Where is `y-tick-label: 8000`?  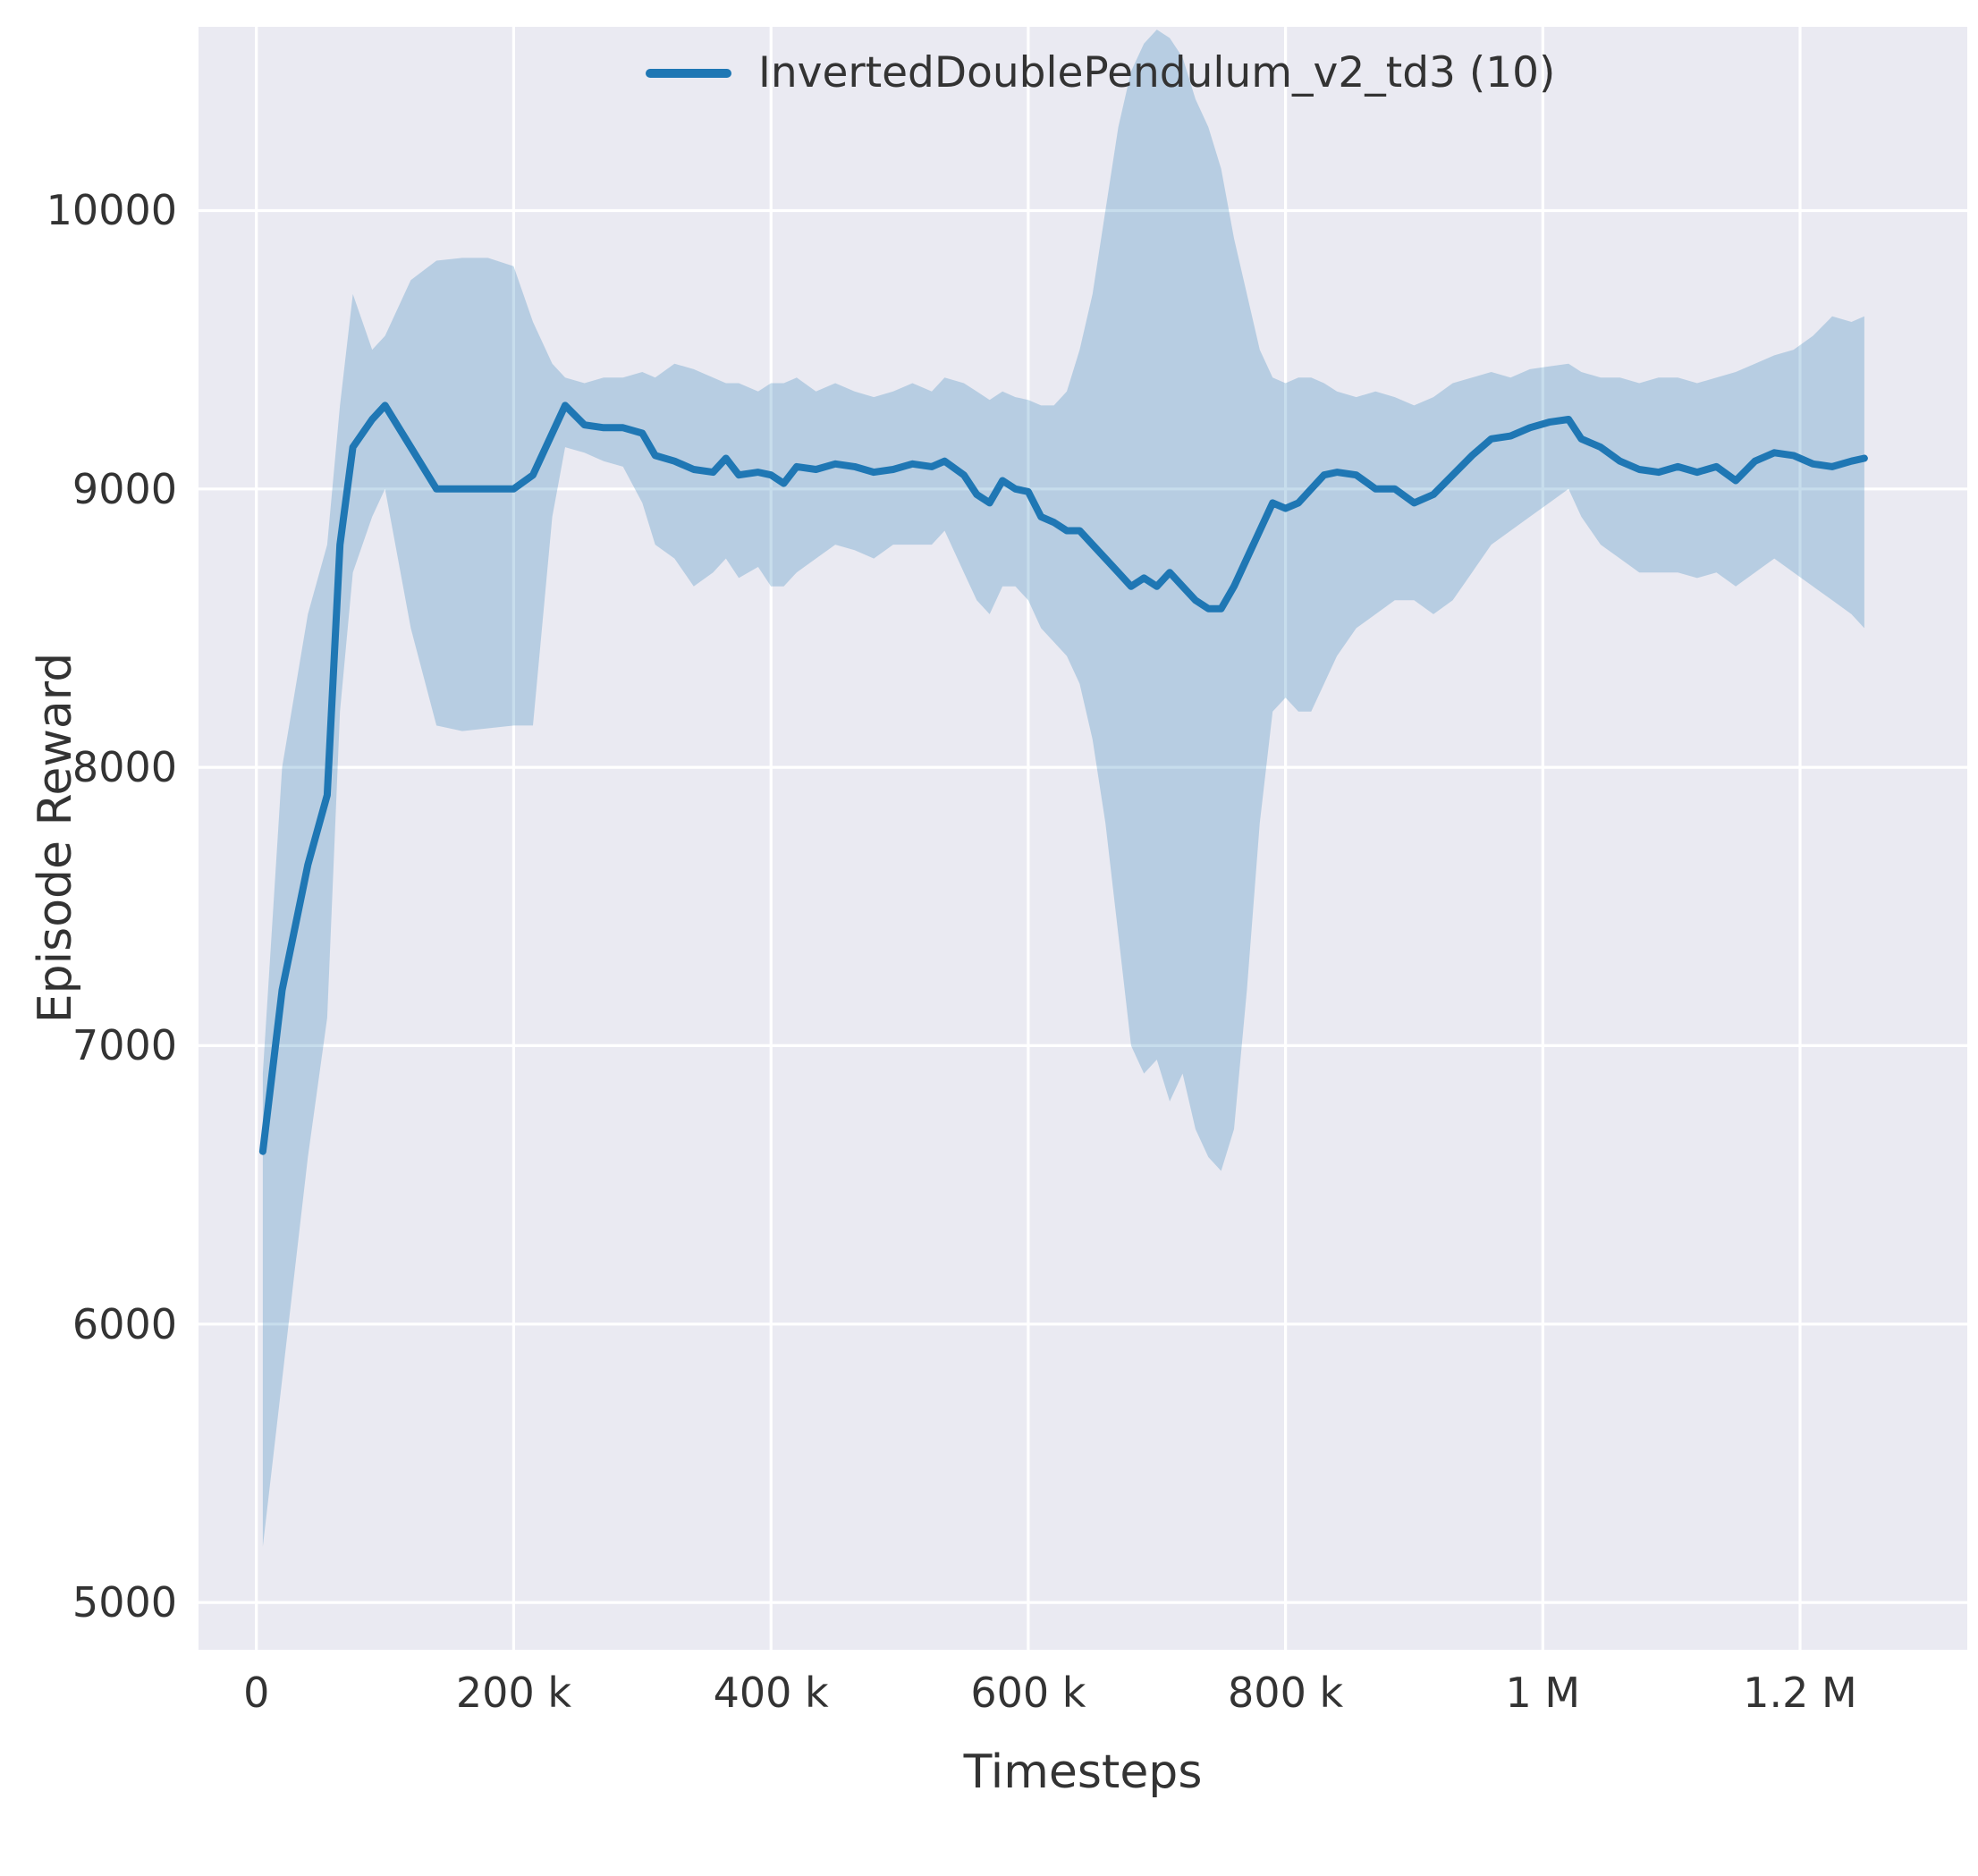
y-tick-label: 8000 is located at coordinates (124, 767).